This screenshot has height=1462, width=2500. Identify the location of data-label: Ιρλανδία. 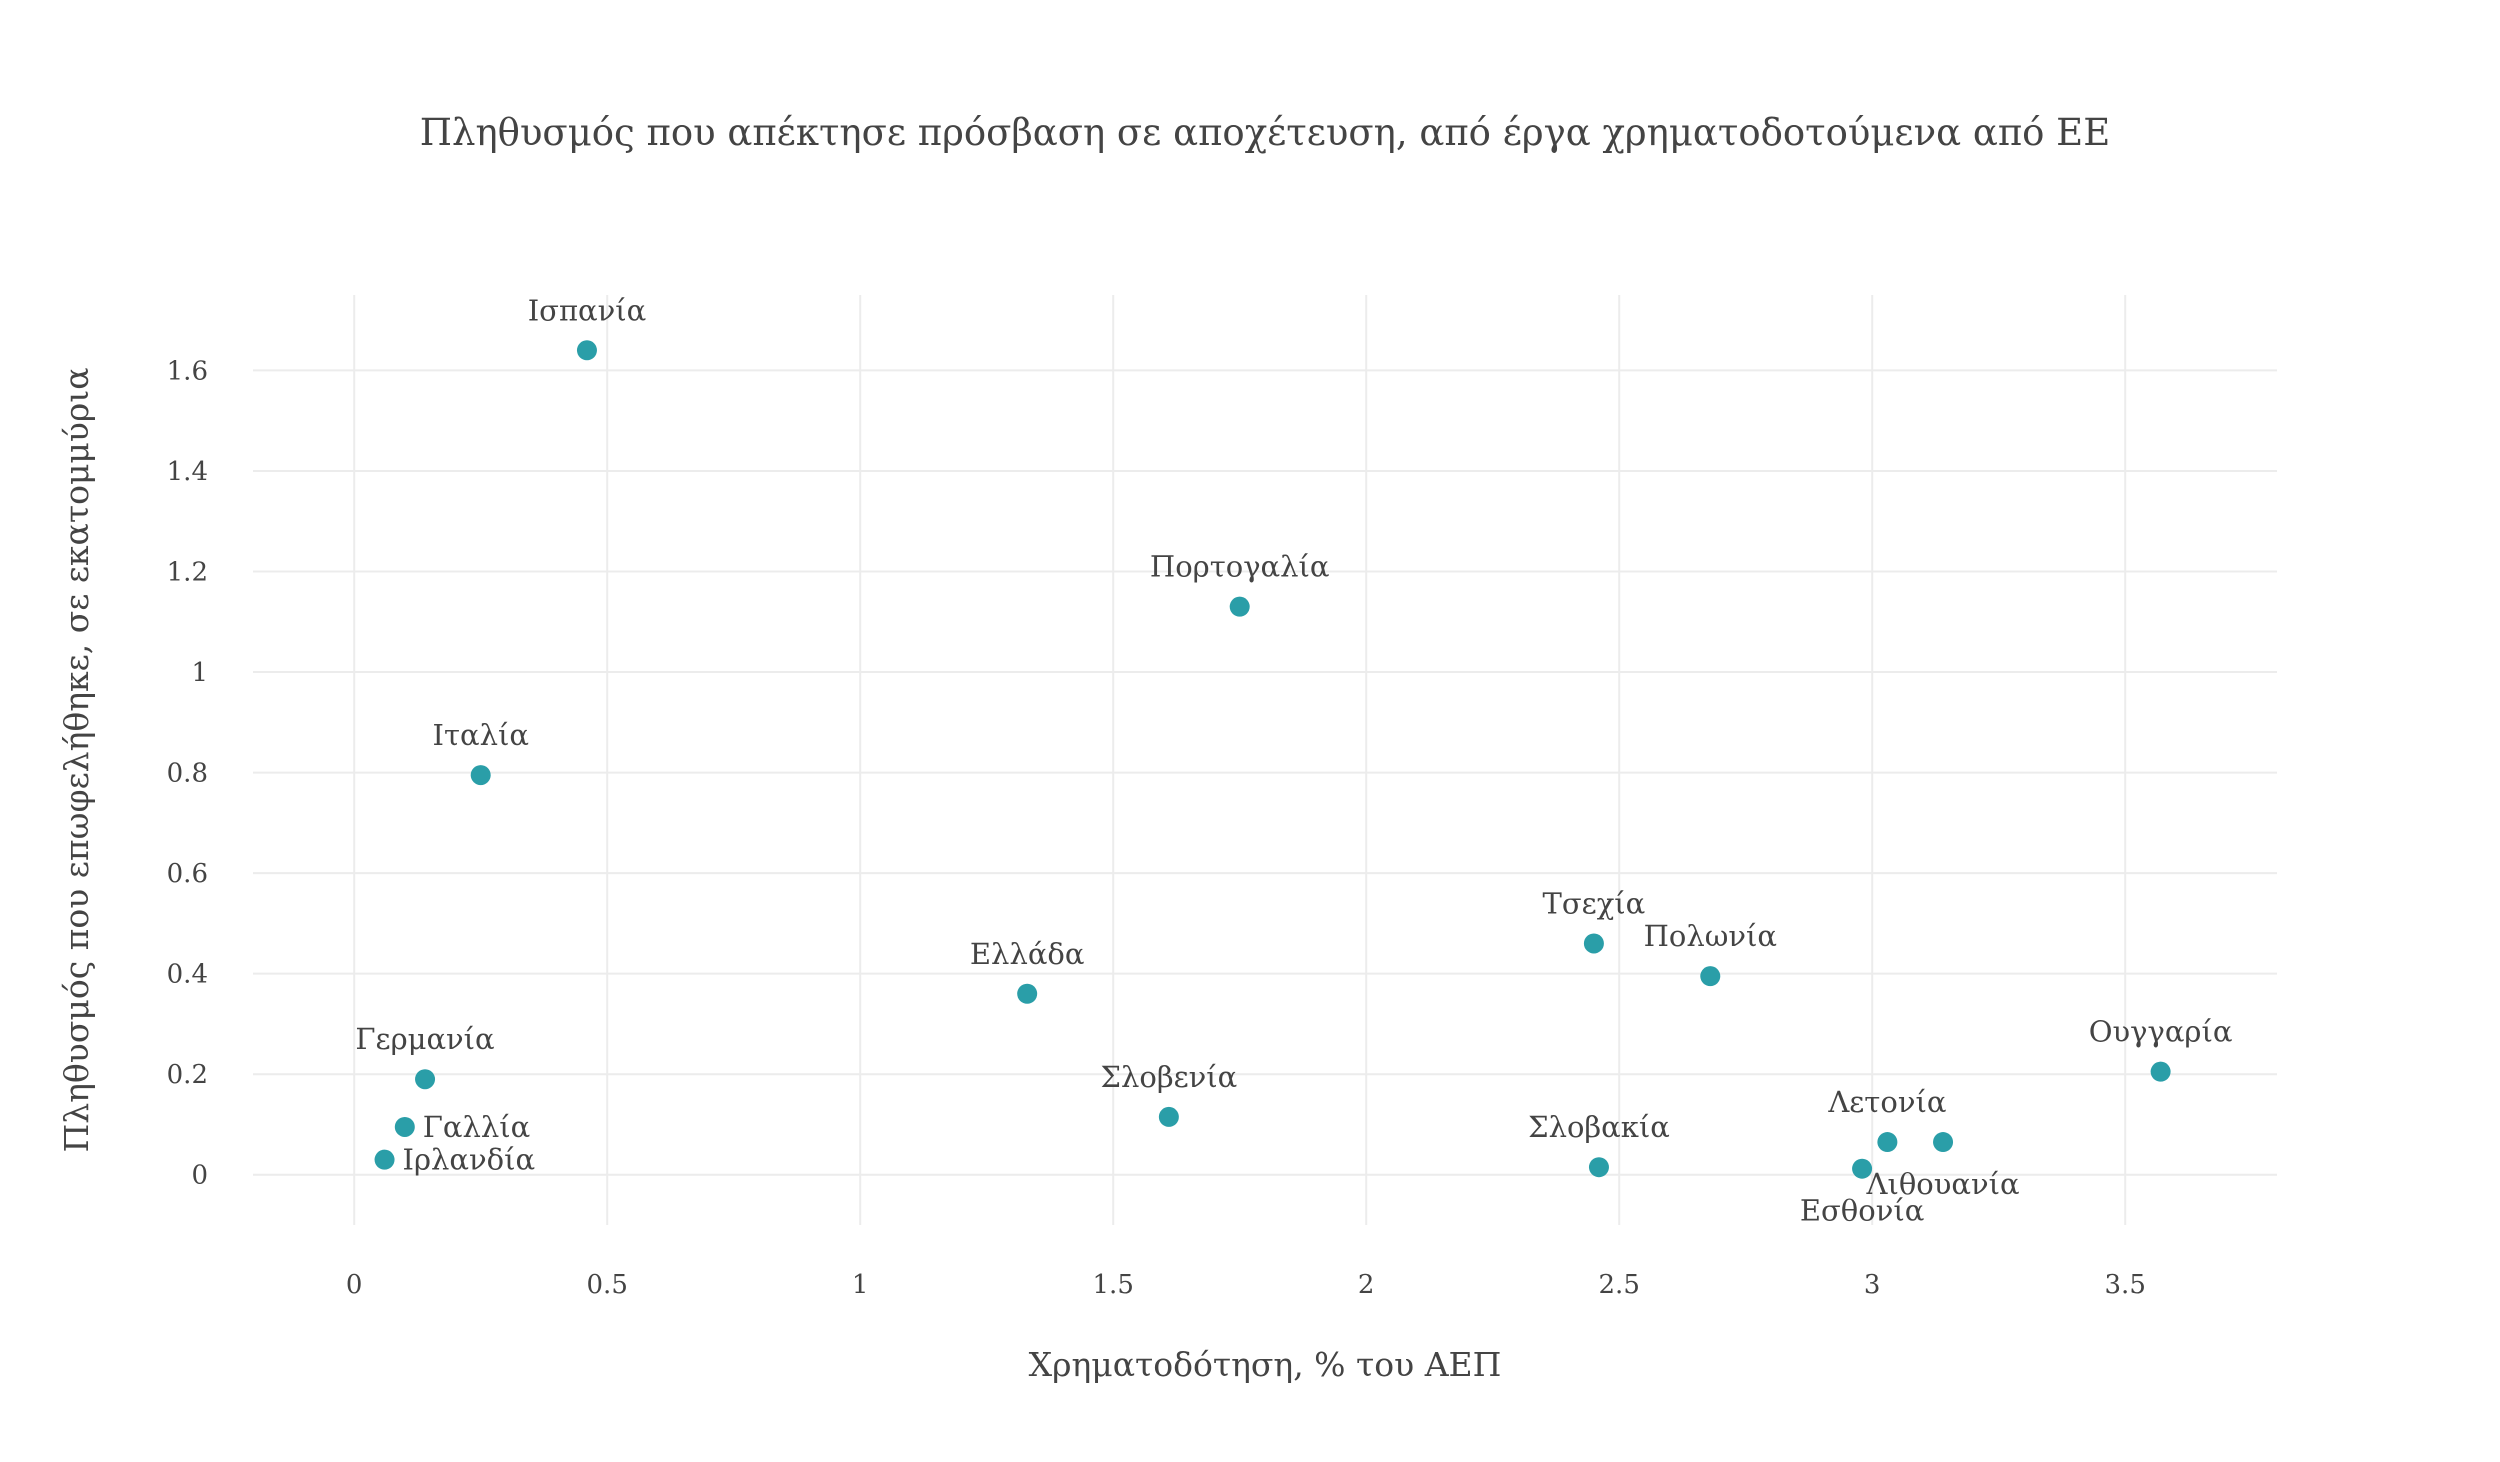
(469, 1160).